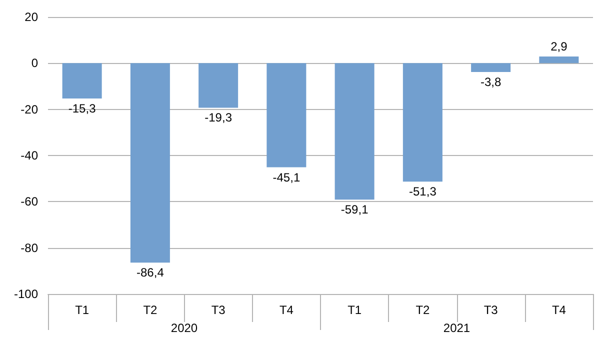 The image size is (605, 340). Describe the element at coordinates (456, 328) in the screenshot. I see `text: 2021` at that location.